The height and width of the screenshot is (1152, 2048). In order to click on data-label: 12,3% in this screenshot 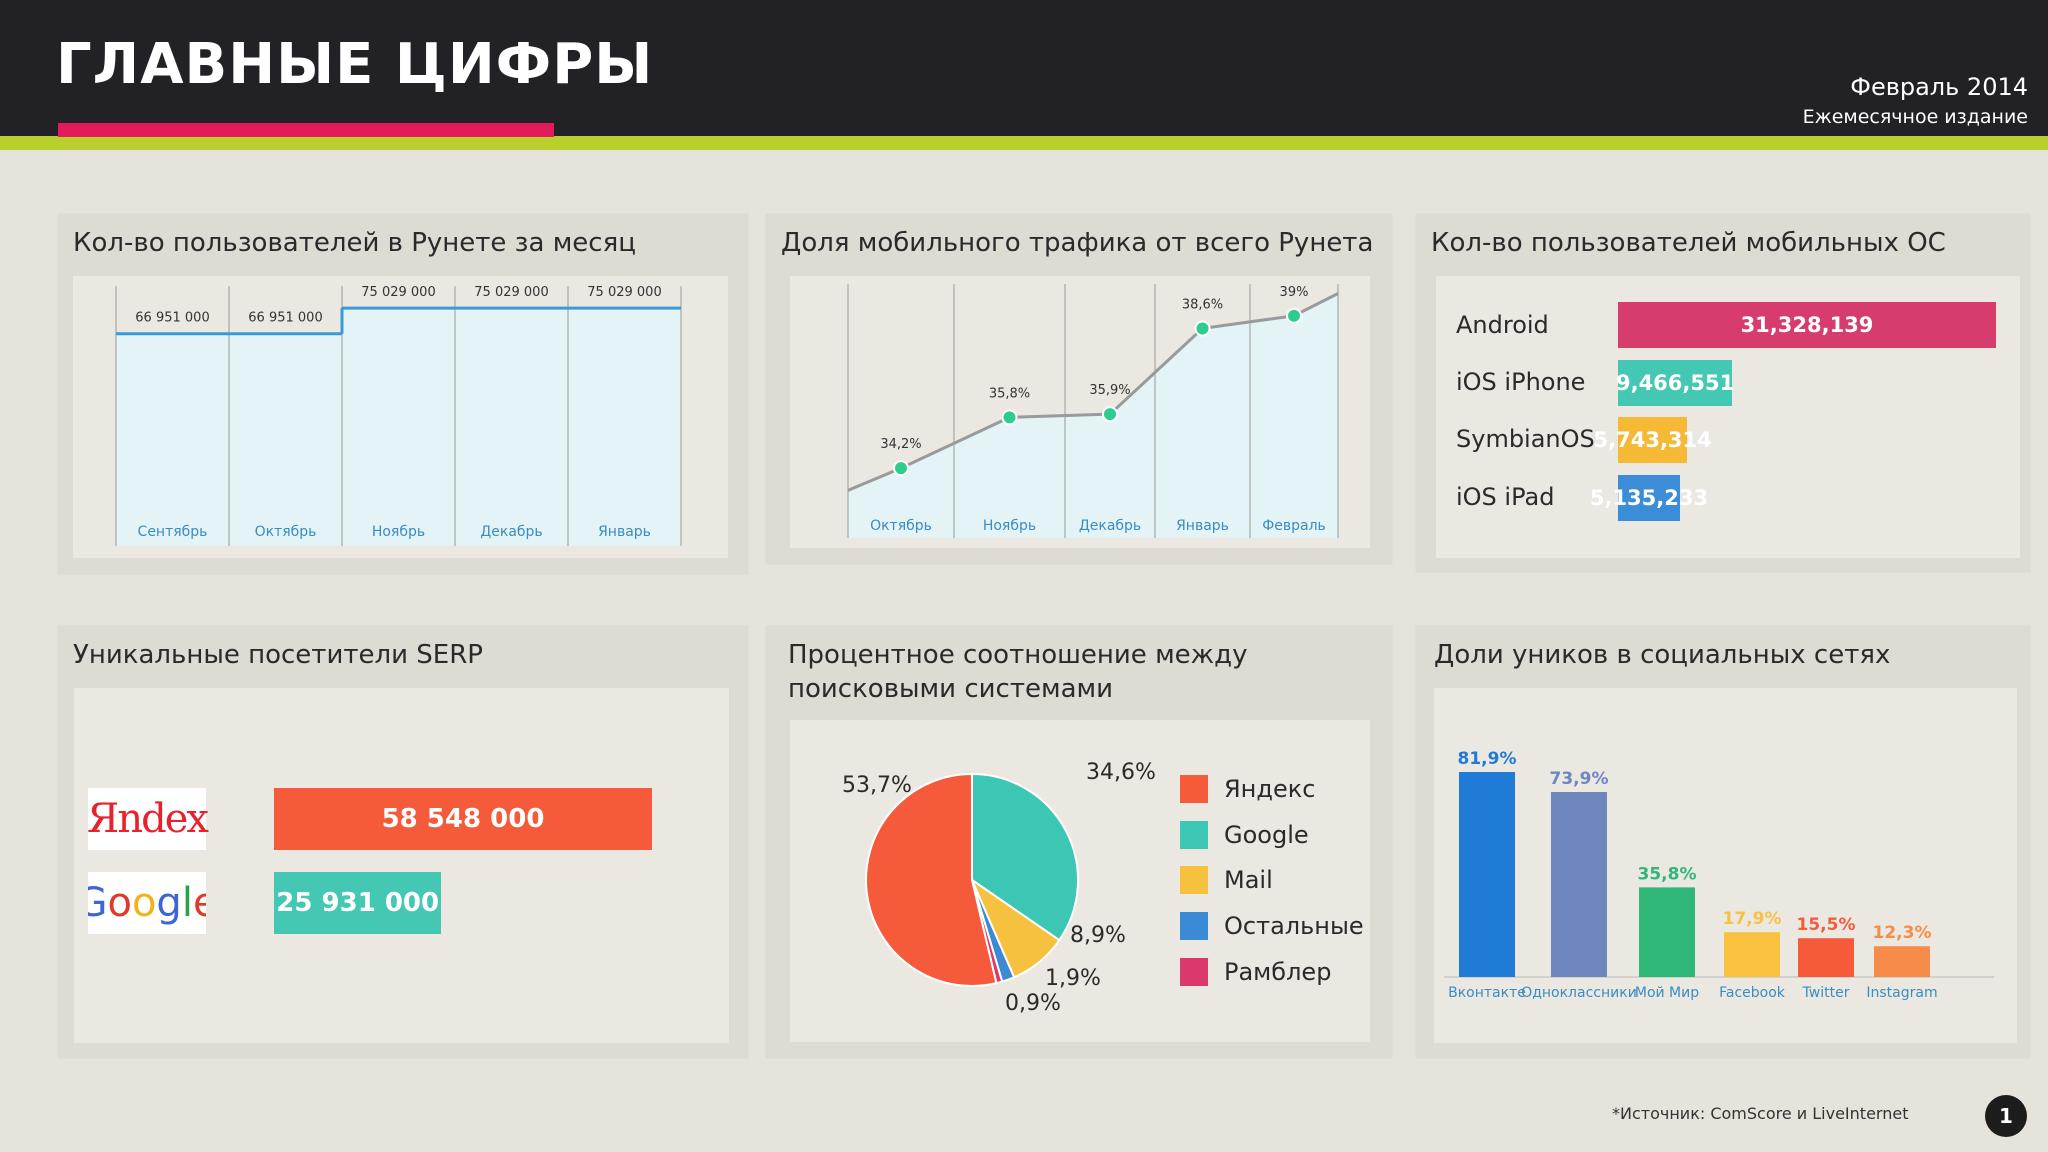, I will do `click(1902, 933)`.